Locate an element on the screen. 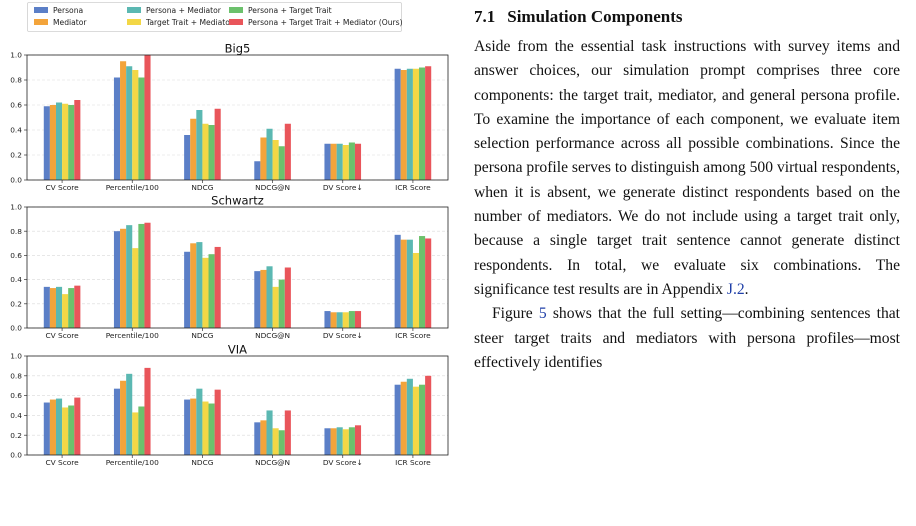 This screenshot has width=916, height=526. bar-big5-icr-score-persona-target-trait is located at coordinates (422, 123).